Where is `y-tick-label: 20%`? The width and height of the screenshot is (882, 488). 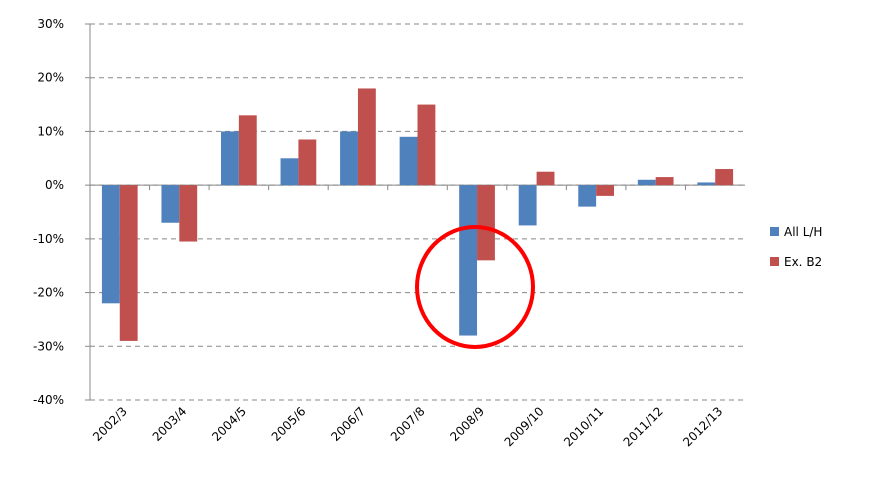 y-tick-label: 20% is located at coordinates (50, 78).